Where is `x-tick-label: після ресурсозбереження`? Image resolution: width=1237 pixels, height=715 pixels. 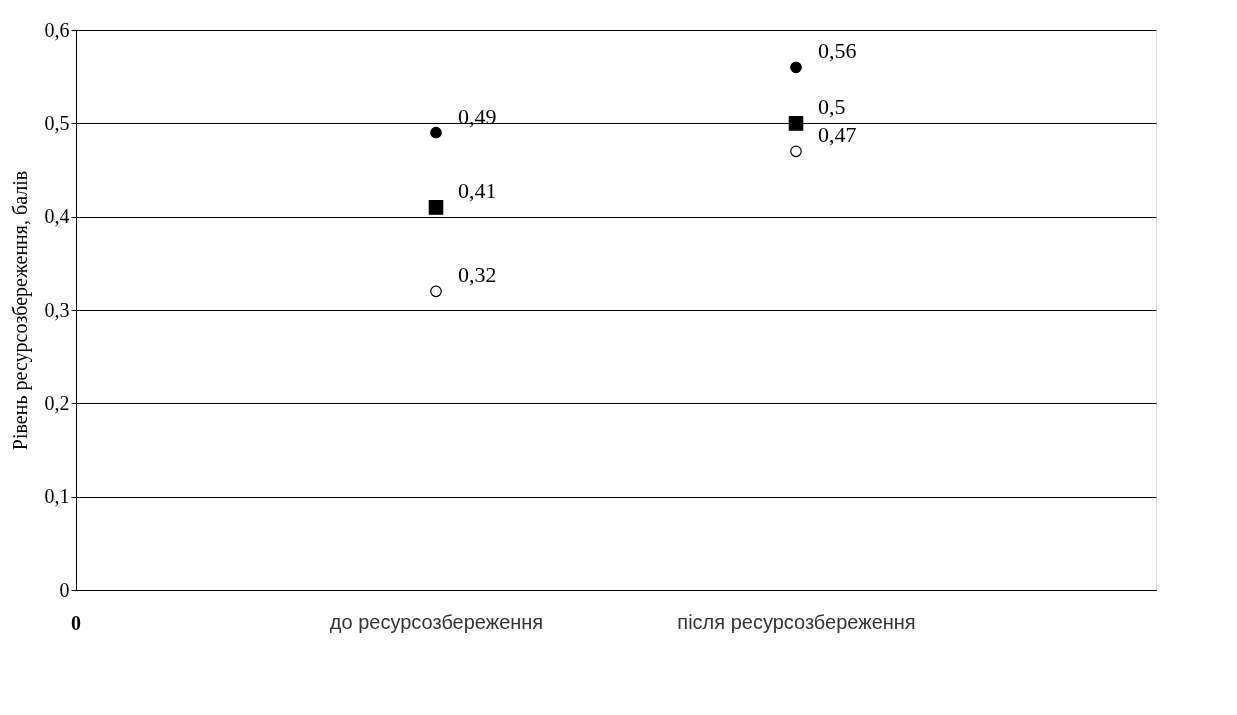
x-tick-label: після ресурсозбереження is located at coordinates (796, 621).